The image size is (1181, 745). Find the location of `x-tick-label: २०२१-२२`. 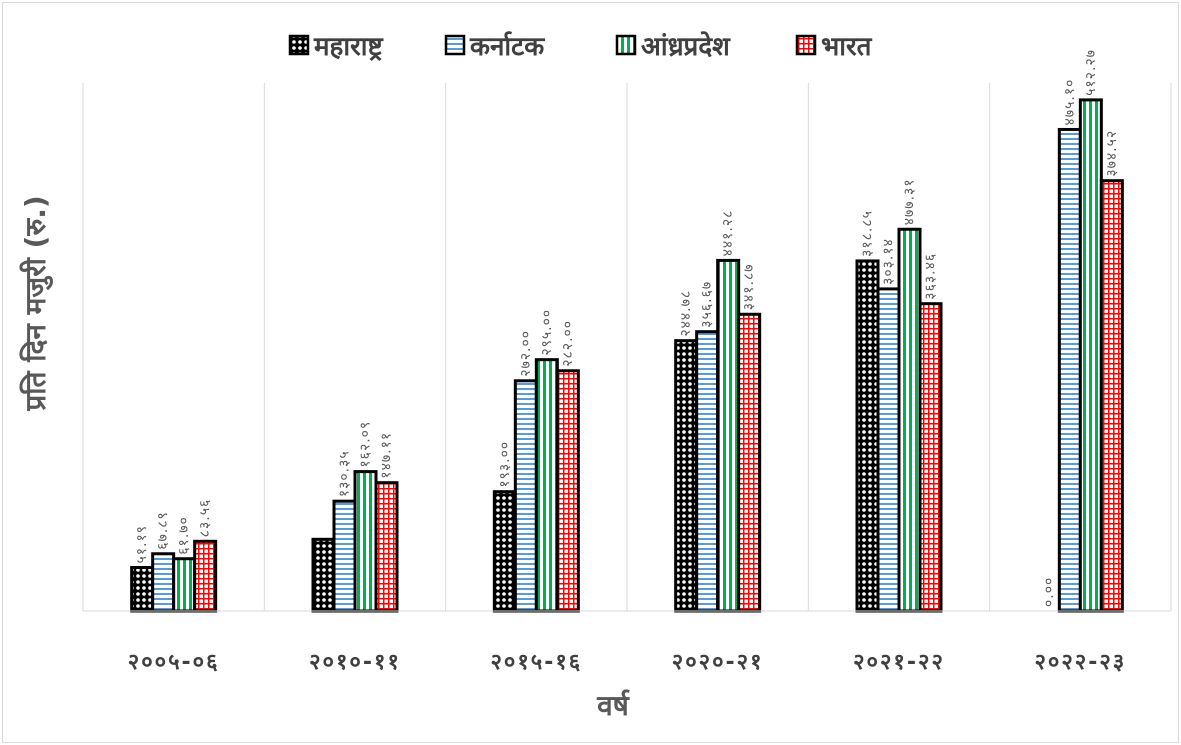

x-tick-label: २०२१-२२ is located at coordinates (899, 662).